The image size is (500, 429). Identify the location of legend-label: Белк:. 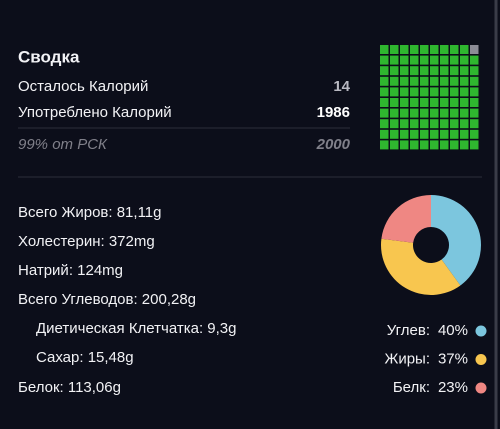
(411, 387).